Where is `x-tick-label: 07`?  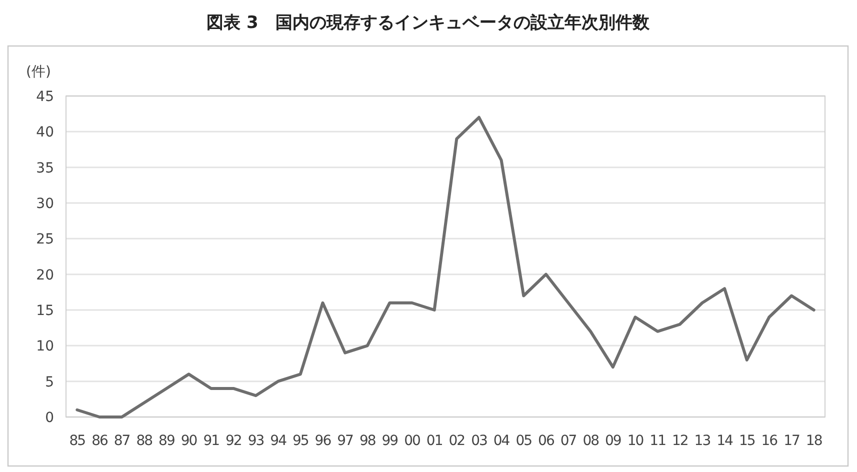 x-tick-label: 07 is located at coordinates (568, 441).